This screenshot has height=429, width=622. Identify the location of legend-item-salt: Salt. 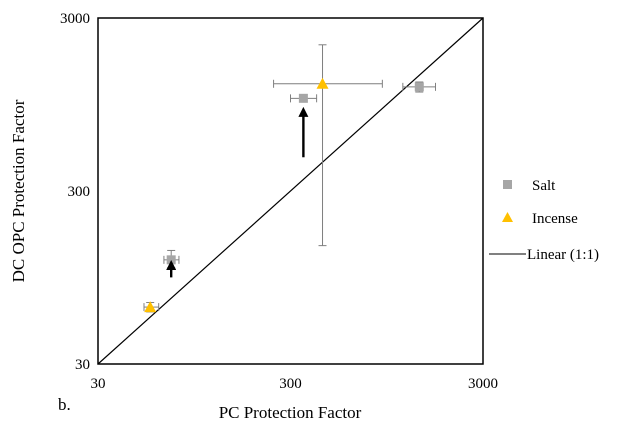
(529, 186).